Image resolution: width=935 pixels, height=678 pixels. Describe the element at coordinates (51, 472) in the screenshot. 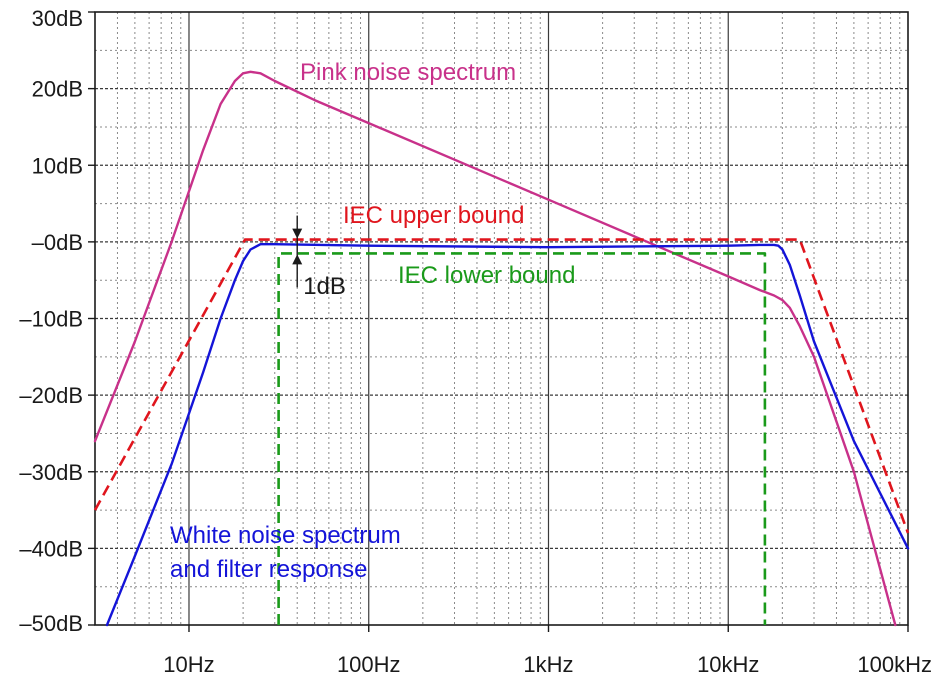

I see `y-tick-label: –30dB` at that location.